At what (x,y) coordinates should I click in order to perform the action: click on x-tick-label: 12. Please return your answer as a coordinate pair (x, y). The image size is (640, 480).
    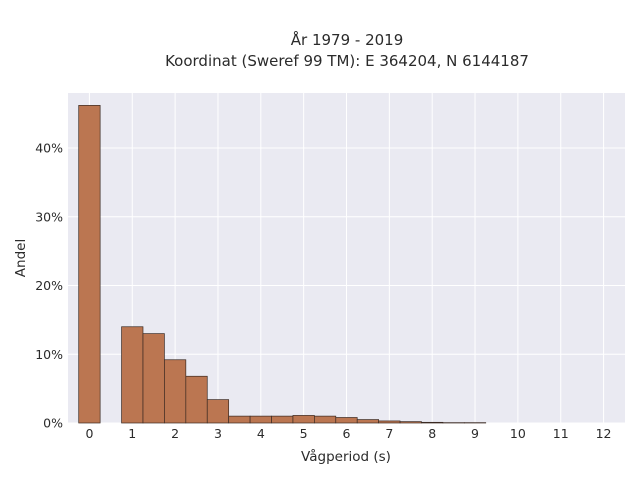
    Looking at the image, I should click on (604, 433).